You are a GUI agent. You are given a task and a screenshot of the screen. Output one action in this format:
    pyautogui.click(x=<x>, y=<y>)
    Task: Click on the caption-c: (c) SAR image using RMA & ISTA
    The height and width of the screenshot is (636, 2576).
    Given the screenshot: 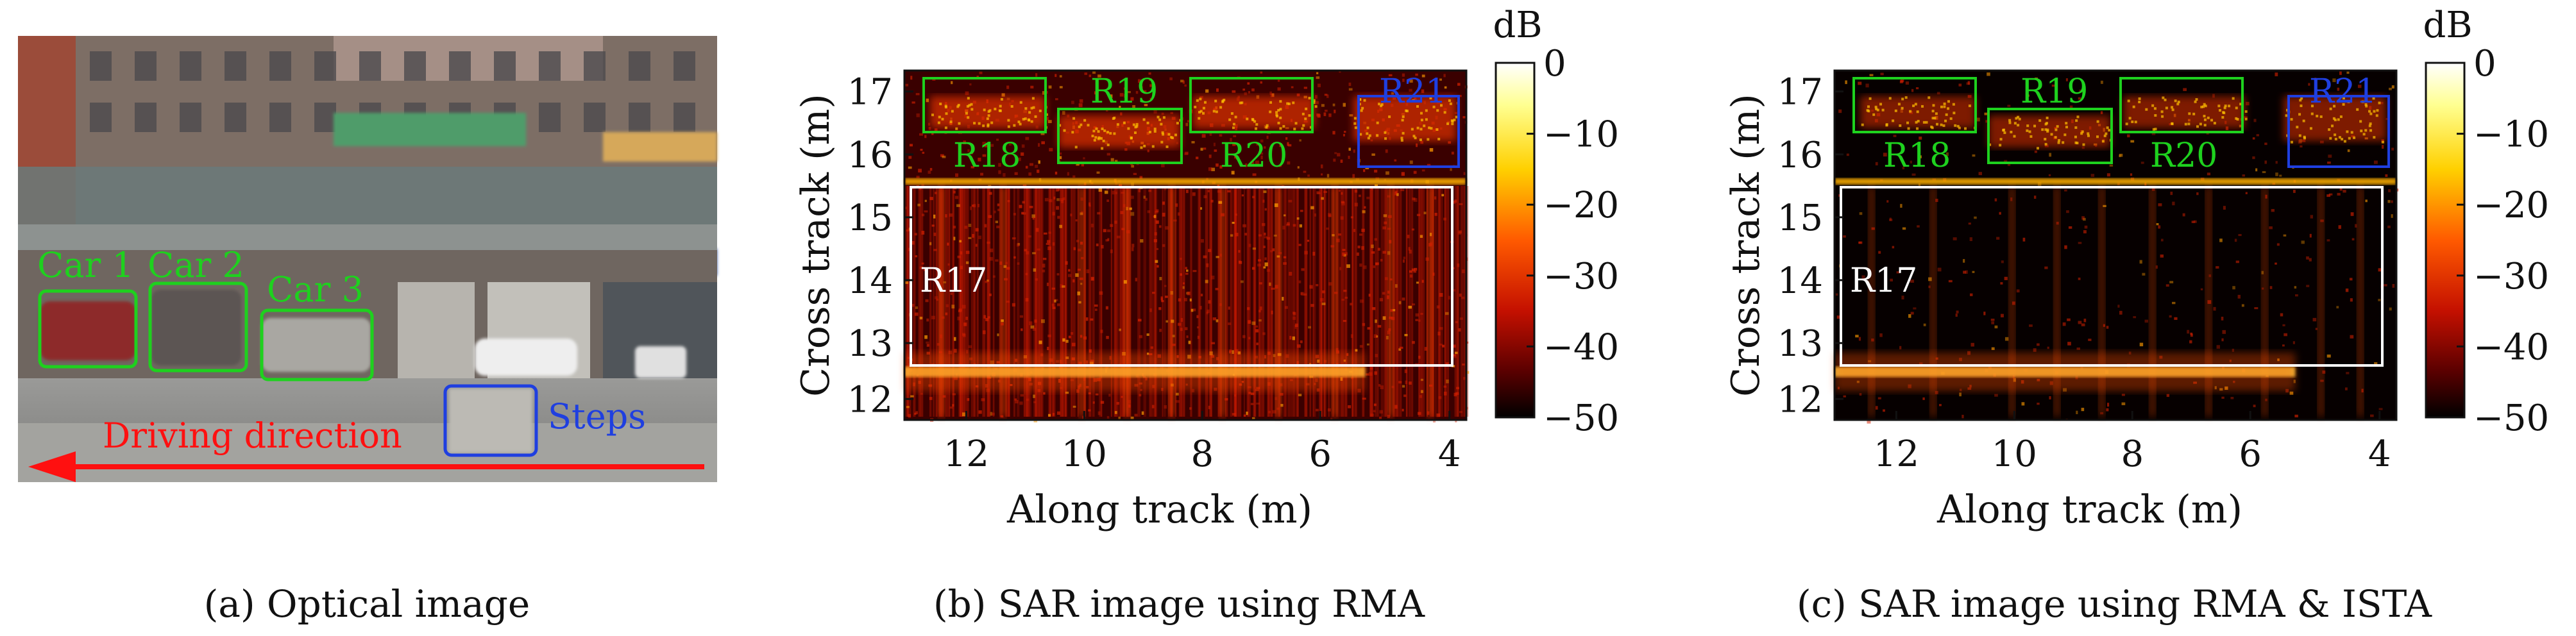 What is the action you would take?
    pyautogui.click(x=2114, y=604)
    